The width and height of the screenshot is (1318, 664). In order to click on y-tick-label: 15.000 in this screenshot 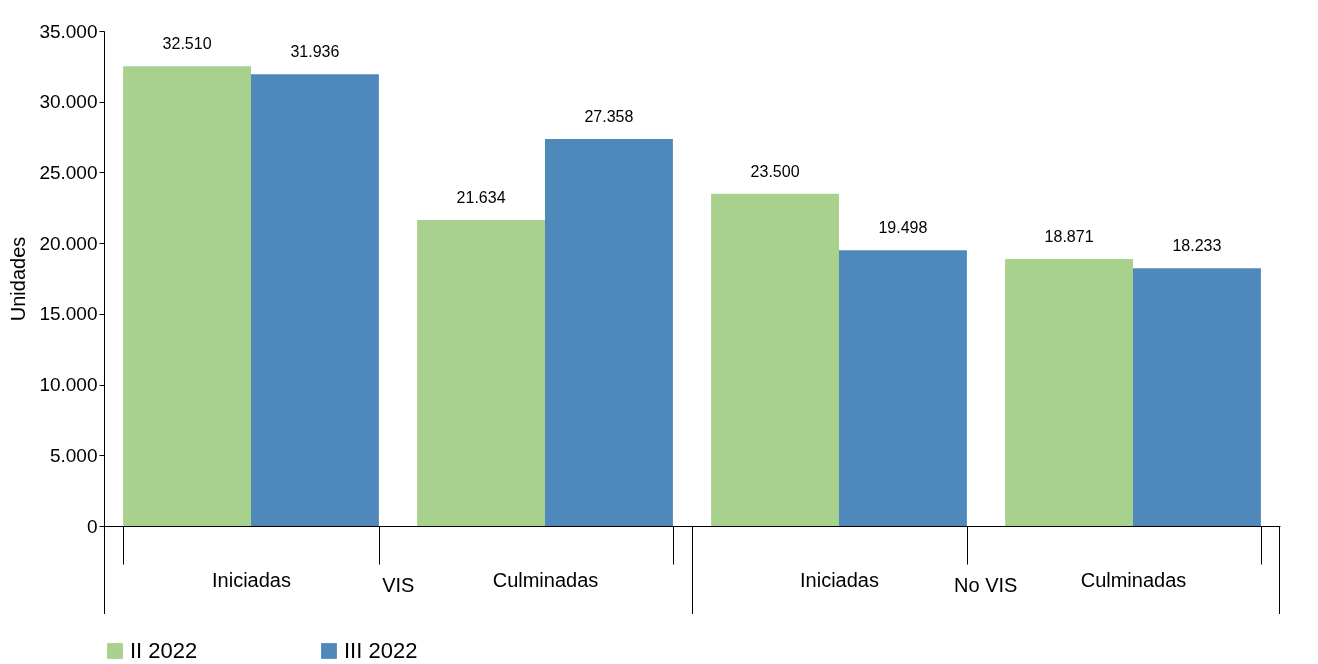, I will do `click(68, 314)`.